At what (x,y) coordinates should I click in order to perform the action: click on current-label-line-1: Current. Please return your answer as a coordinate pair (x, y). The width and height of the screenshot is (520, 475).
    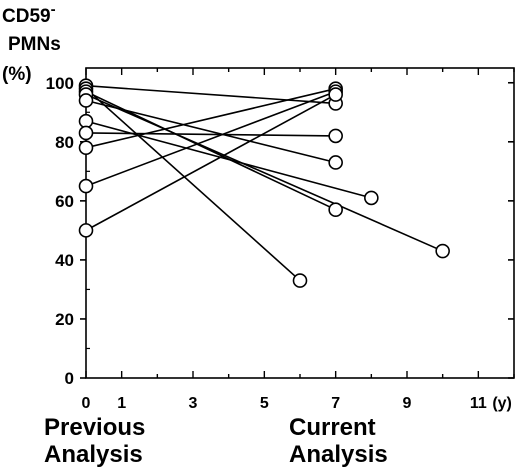
    Looking at the image, I should click on (332, 427).